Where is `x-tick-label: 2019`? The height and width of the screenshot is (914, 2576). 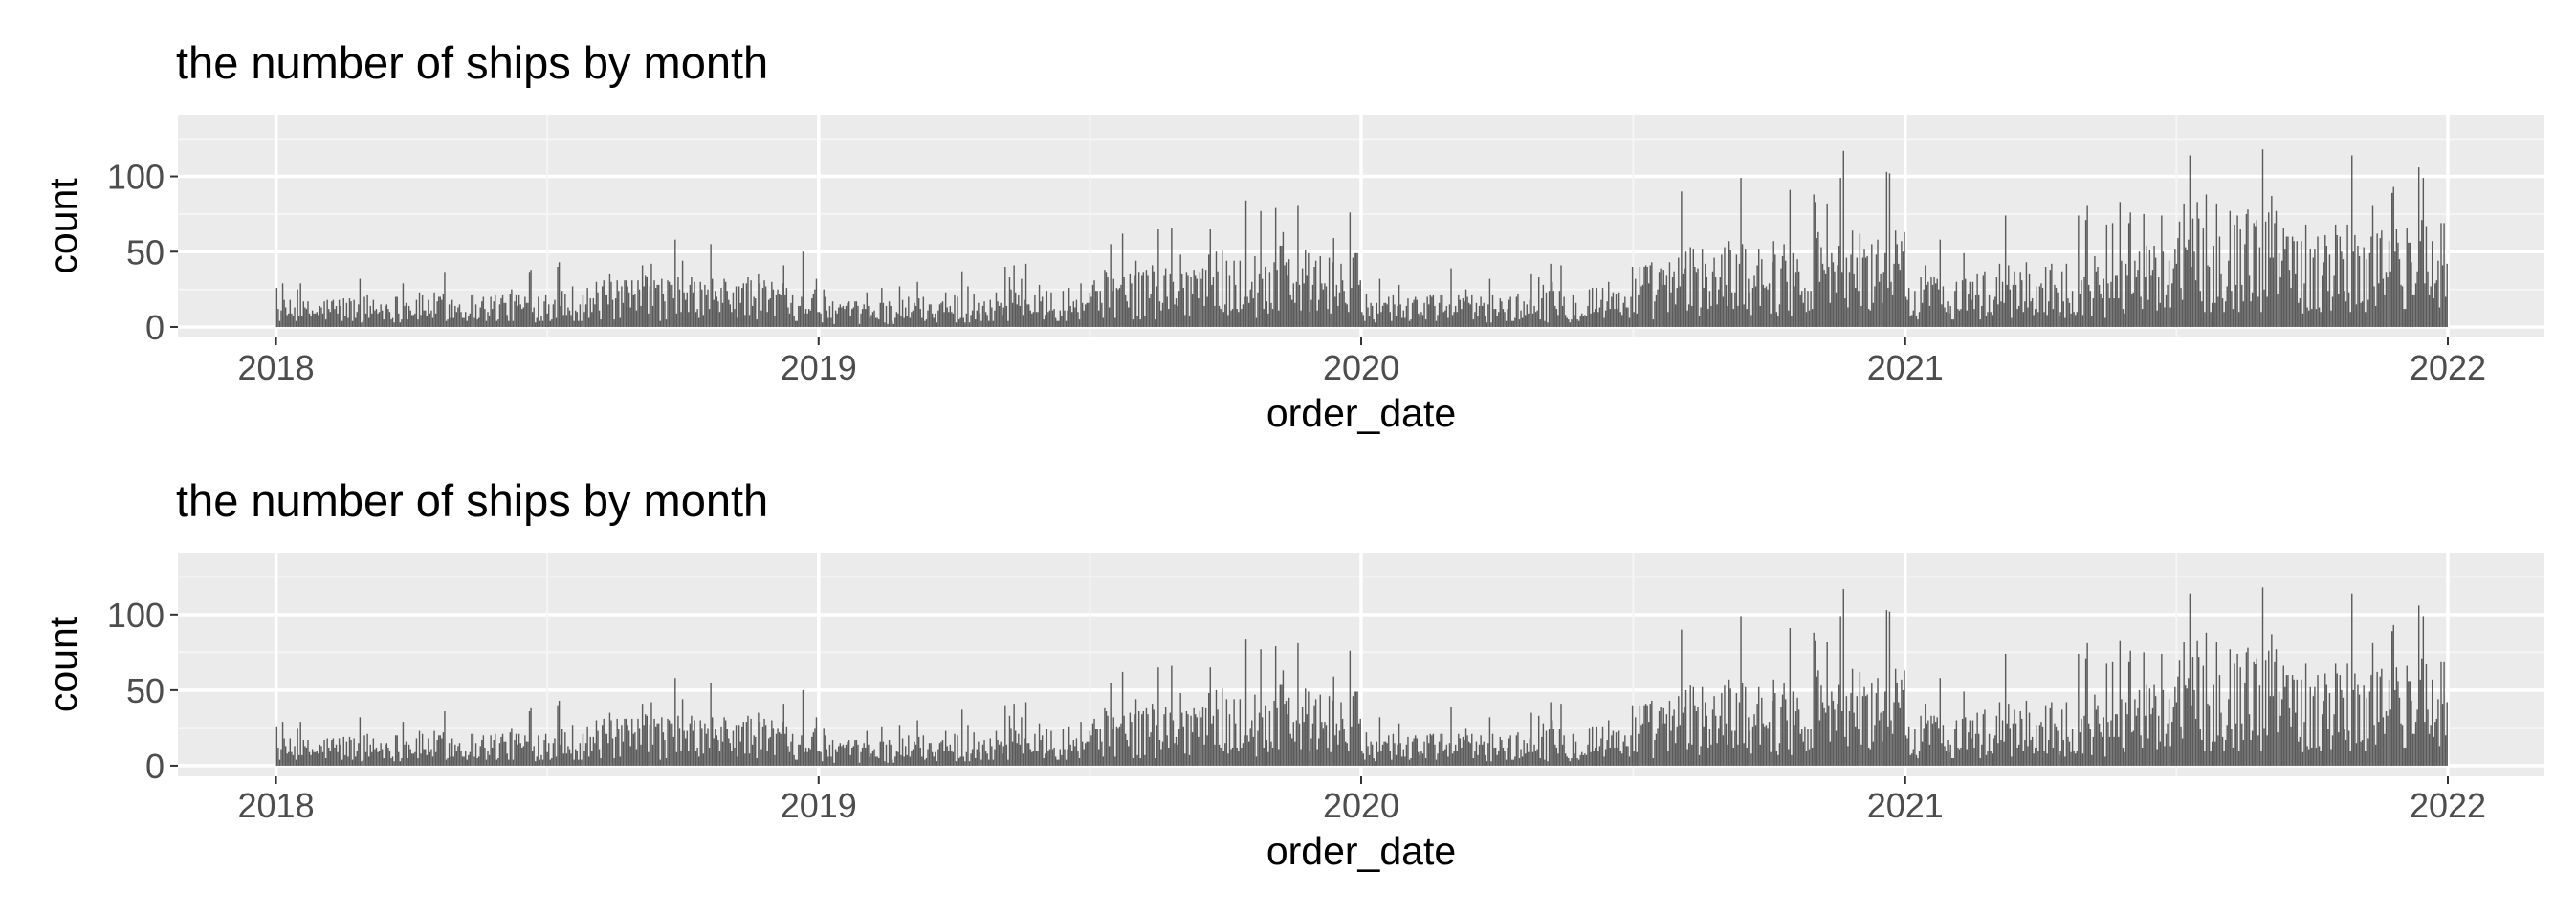
x-tick-label: 2019 is located at coordinates (819, 367).